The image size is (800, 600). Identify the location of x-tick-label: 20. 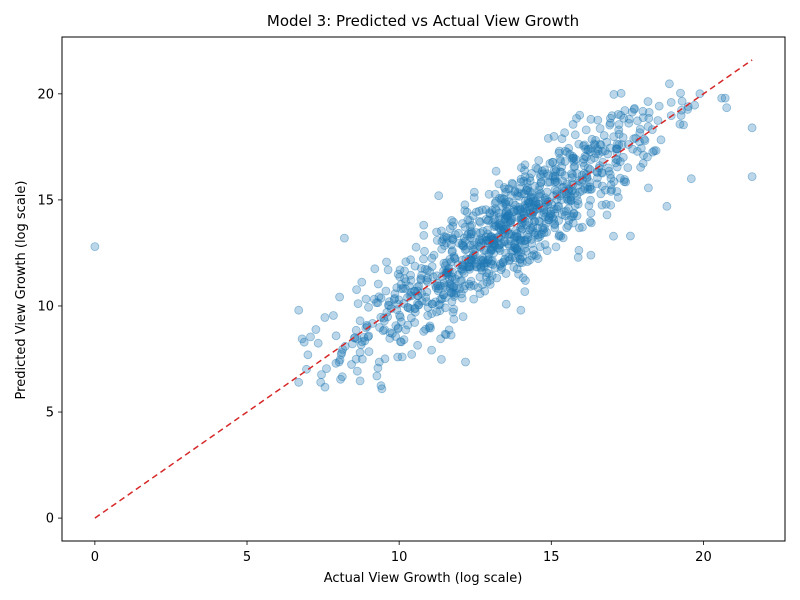
(703, 557).